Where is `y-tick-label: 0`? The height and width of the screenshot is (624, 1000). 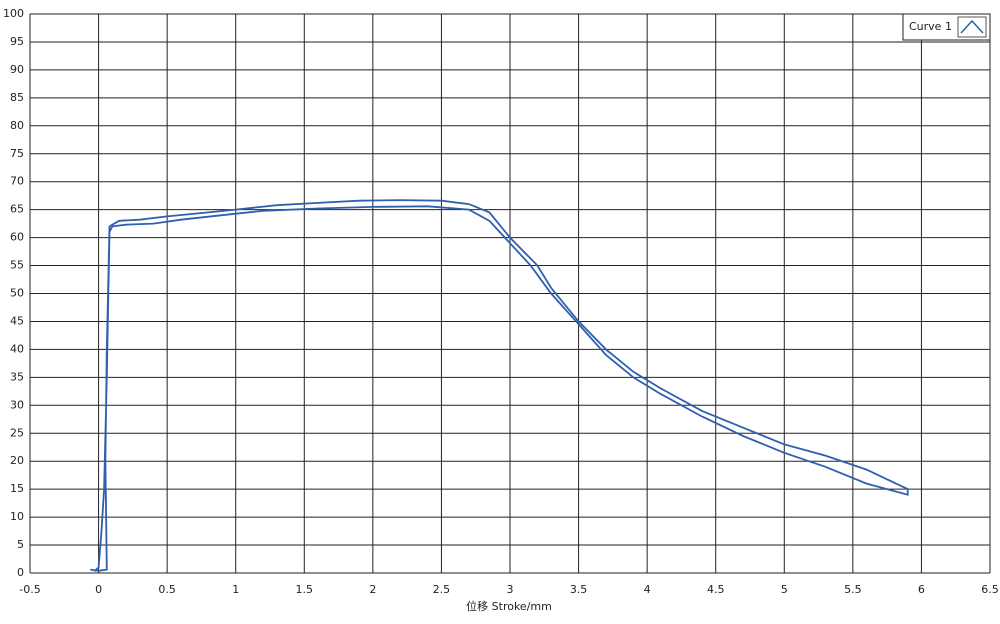
y-tick-label: 0 is located at coordinates (20, 572).